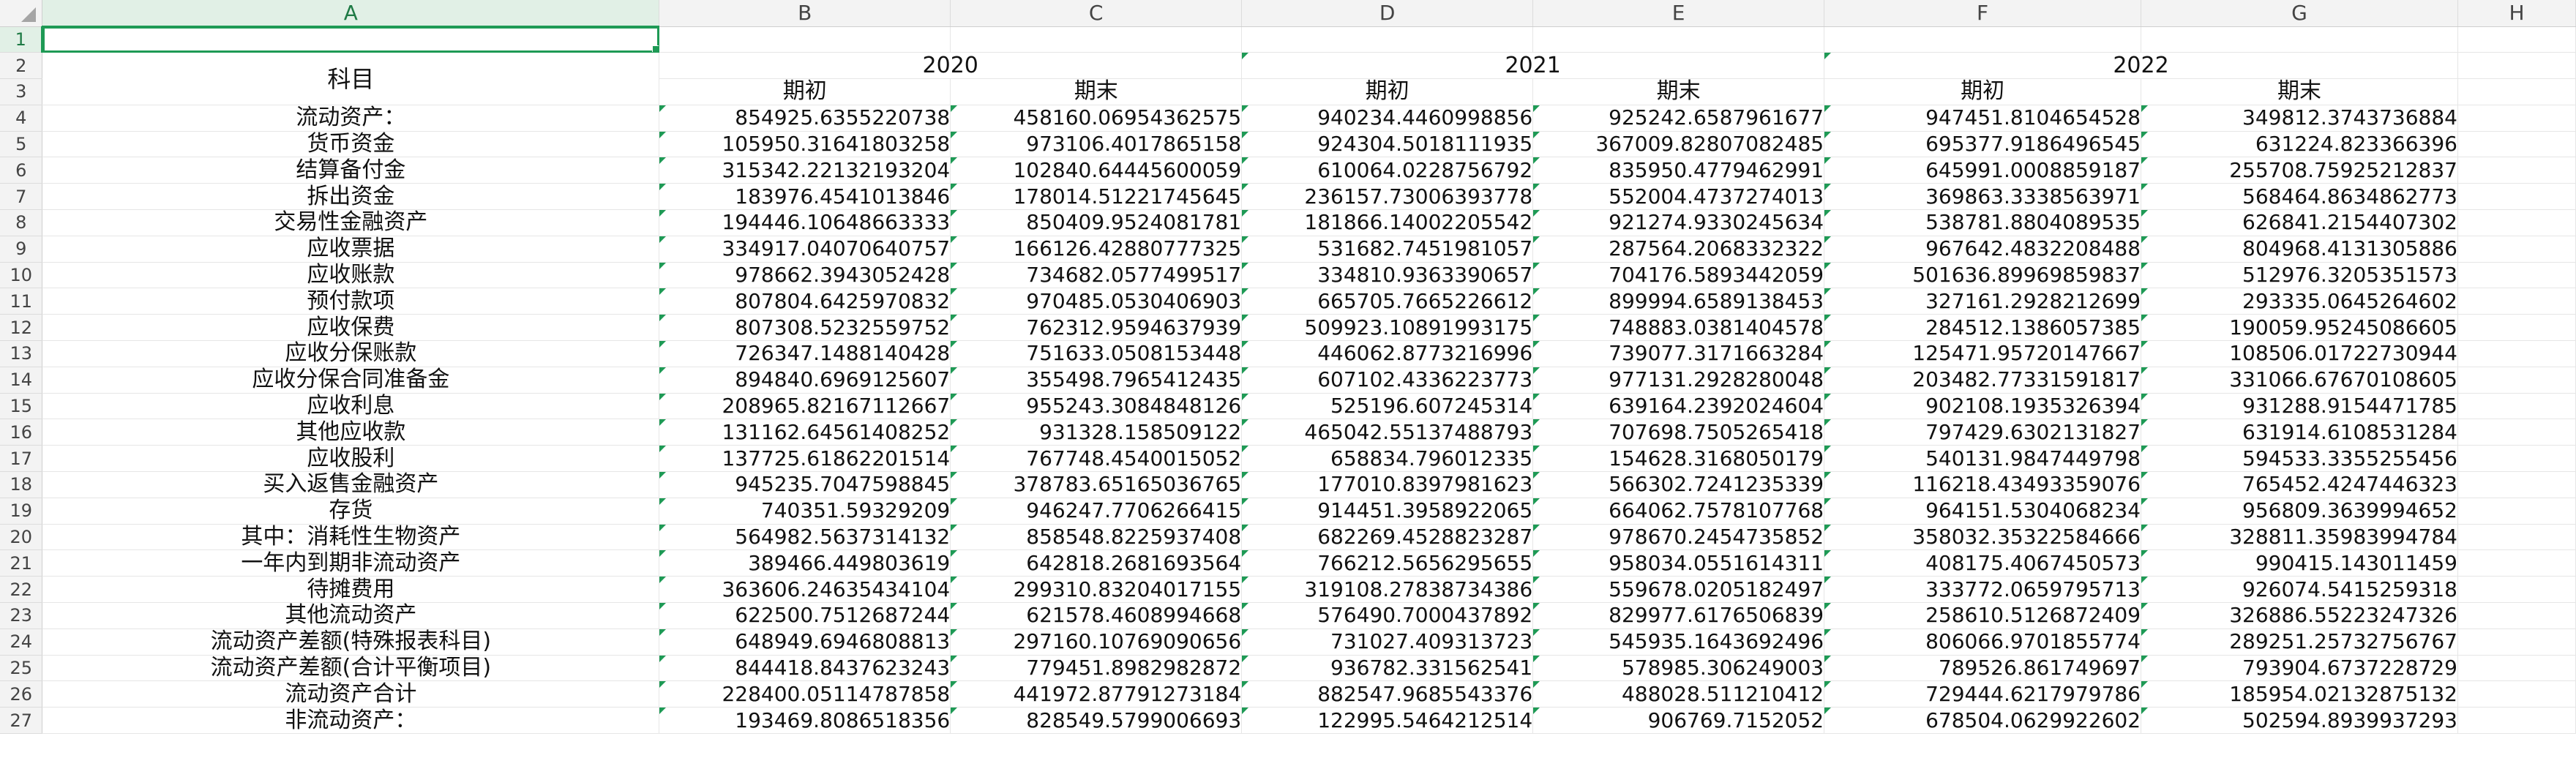 This screenshot has height=758, width=2576. What do you see at coordinates (805, 406) in the screenshot?
I see `value-cell: 208965.82167112667` at bounding box center [805, 406].